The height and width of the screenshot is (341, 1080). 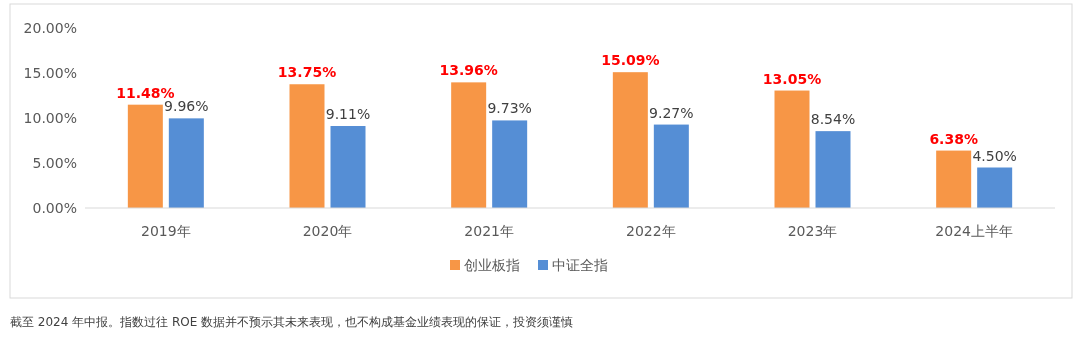 What do you see at coordinates (833, 119) in the screenshot?
I see `data-label: 8.54%` at bounding box center [833, 119].